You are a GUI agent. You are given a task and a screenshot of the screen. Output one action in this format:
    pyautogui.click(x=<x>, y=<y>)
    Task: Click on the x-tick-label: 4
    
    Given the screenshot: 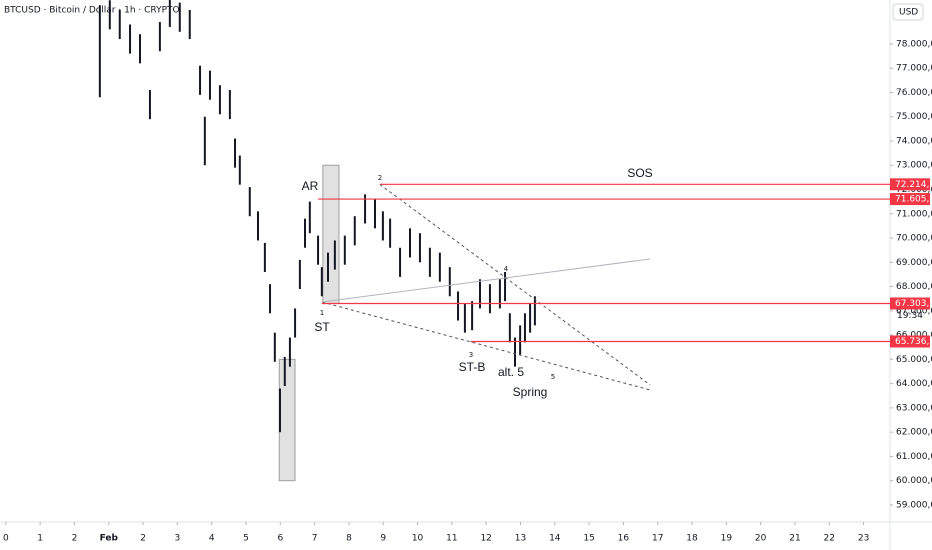 What is the action you would take?
    pyautogui.click(x=212, y=539)
    